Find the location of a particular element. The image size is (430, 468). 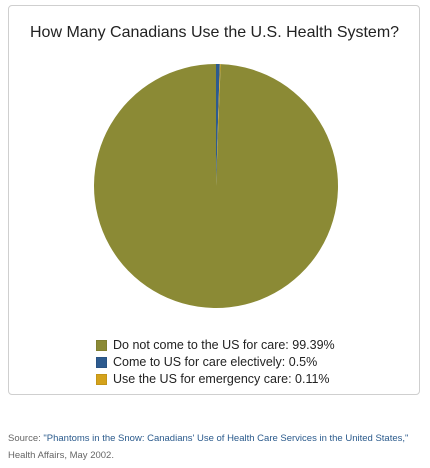

source-suffix: Health Affairs, May 2002. is located at coordinates (61, 455).